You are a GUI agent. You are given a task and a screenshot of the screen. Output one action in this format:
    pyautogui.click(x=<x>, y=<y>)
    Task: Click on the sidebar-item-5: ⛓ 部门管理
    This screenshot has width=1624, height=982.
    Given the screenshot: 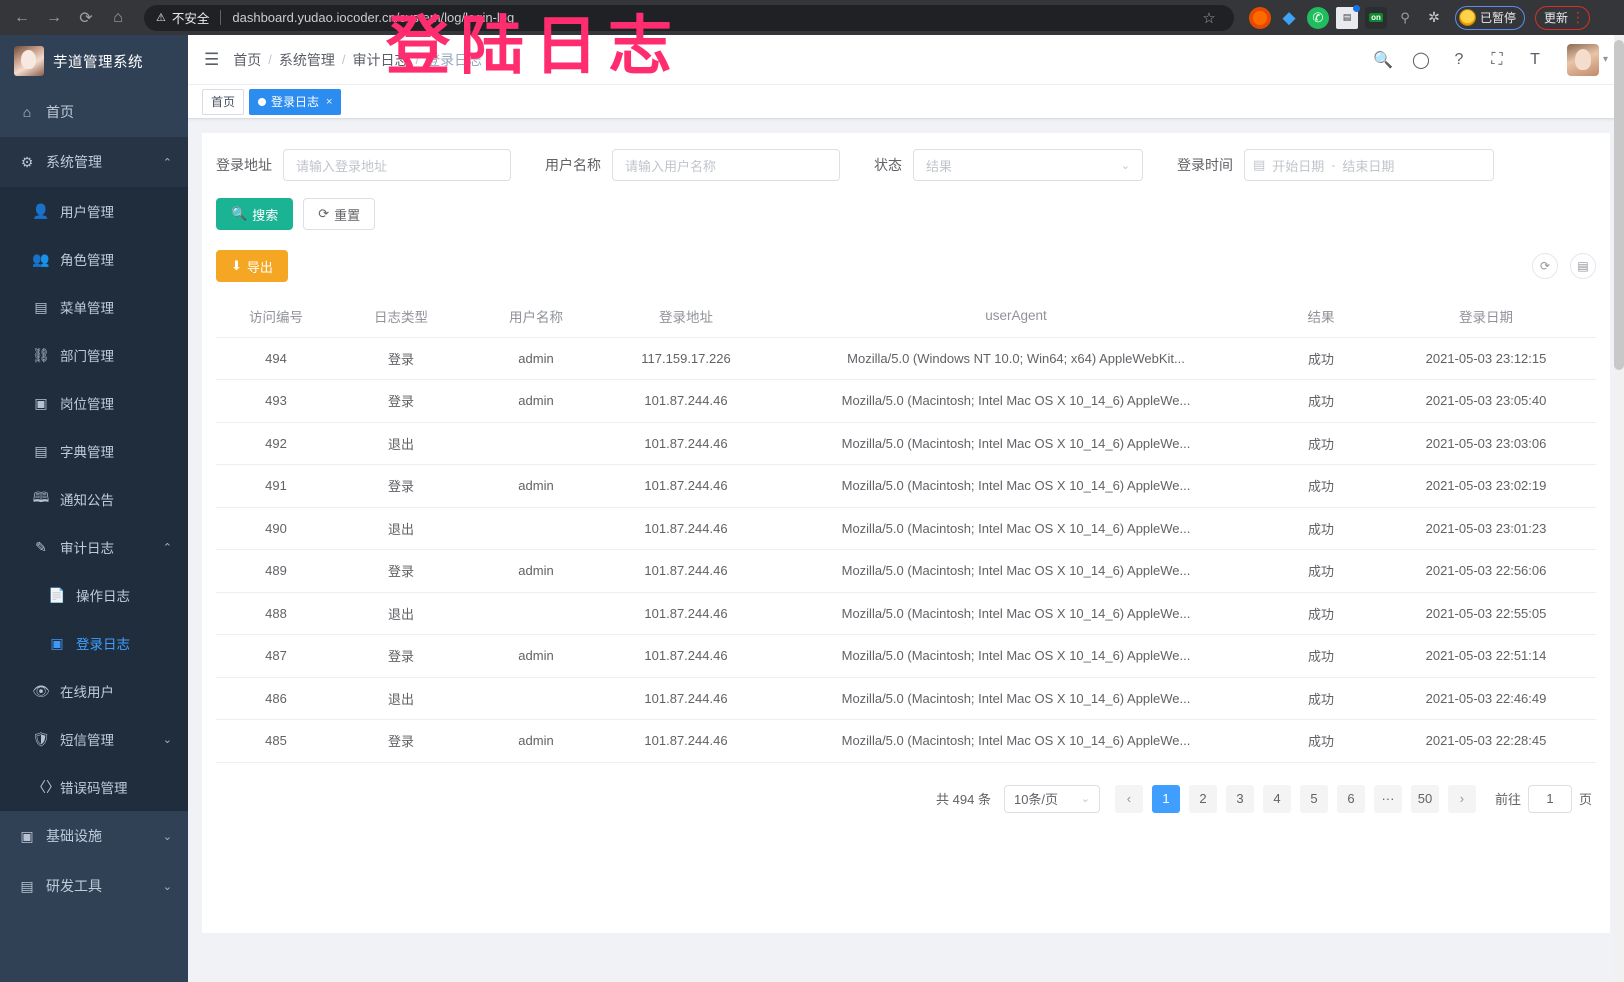 What is the action you would take?
    pyautogui.click(x=94, y=355)
    